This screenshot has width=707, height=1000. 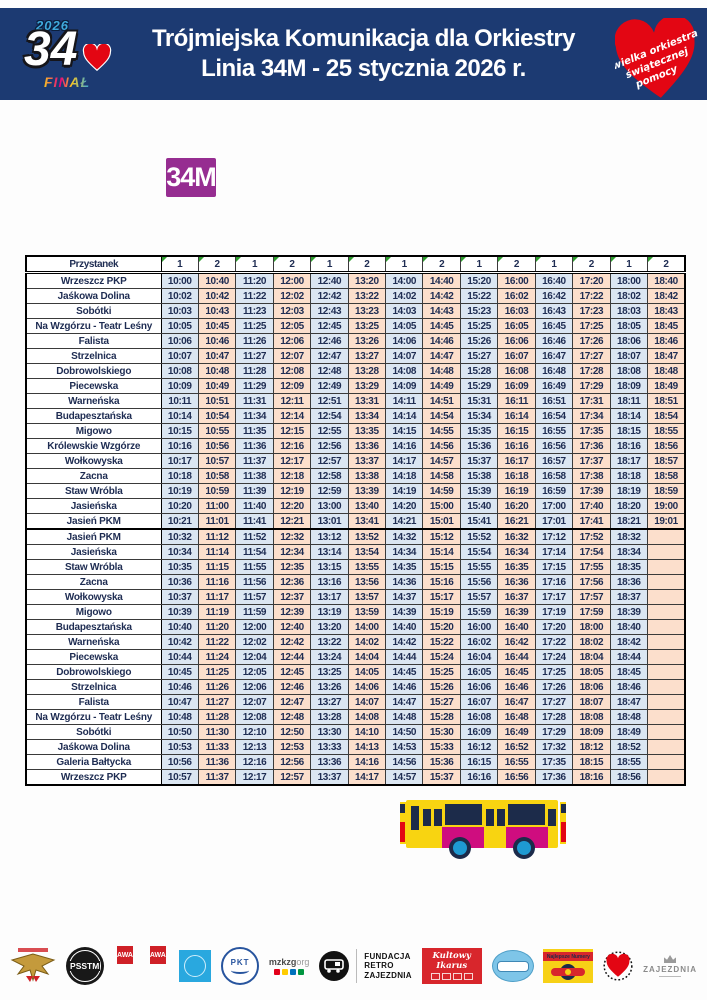 What do you see at coordinates (367, 446) in the screenshot?
I see `time-cell: 13:36` at bounding box center [367, 446].